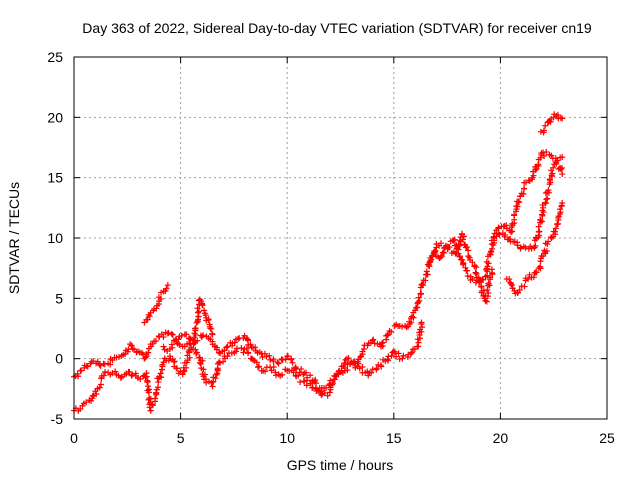  Describe the element at coordinates (55, 57) in the screenshot. I see `y-tick-label: 25` at that location.